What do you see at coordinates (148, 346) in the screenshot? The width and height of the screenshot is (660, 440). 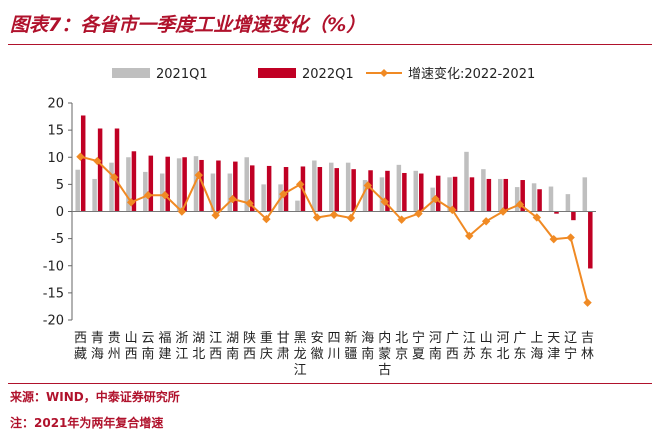 I see `x-category-label: 云南` at bounding box center [148, 346].